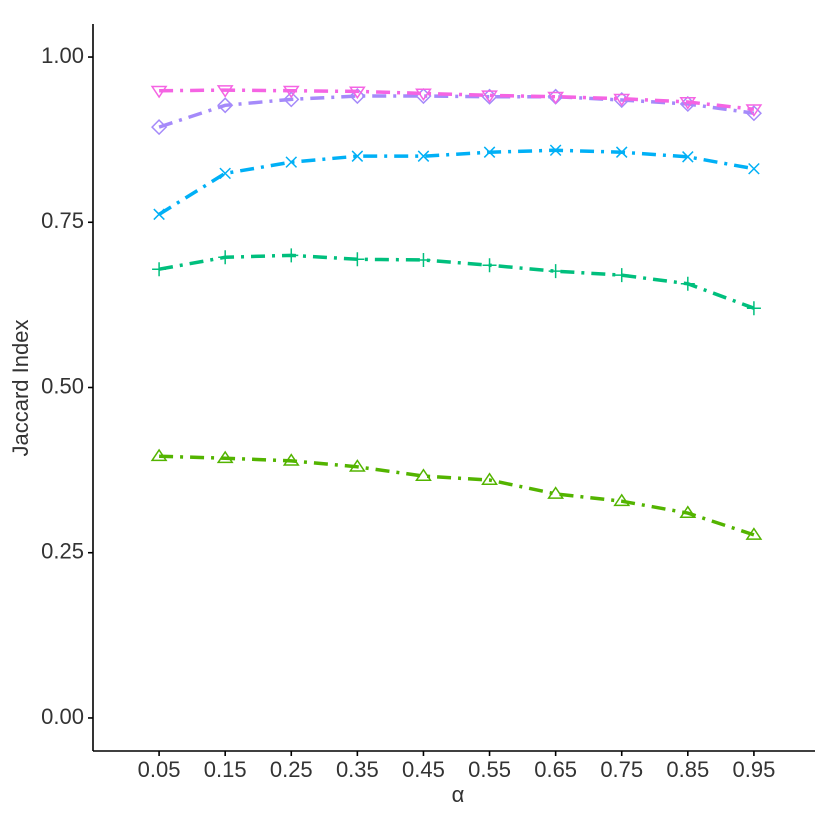  Describe the element at coordinates (423, 769) in the screenshot. I see `x-tick-label: 0.45` at that location.